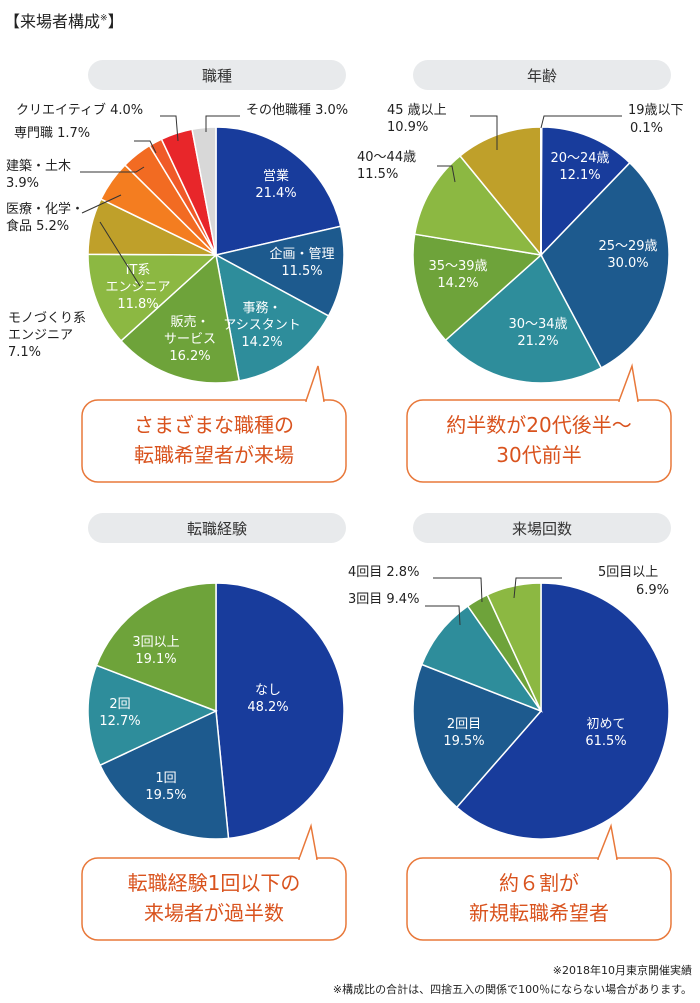  What do you see at coordinates (190, 339) in the screenshot?
I see `slice-label: 販売・サービス 16.2%` at bounding box center [190, 339].